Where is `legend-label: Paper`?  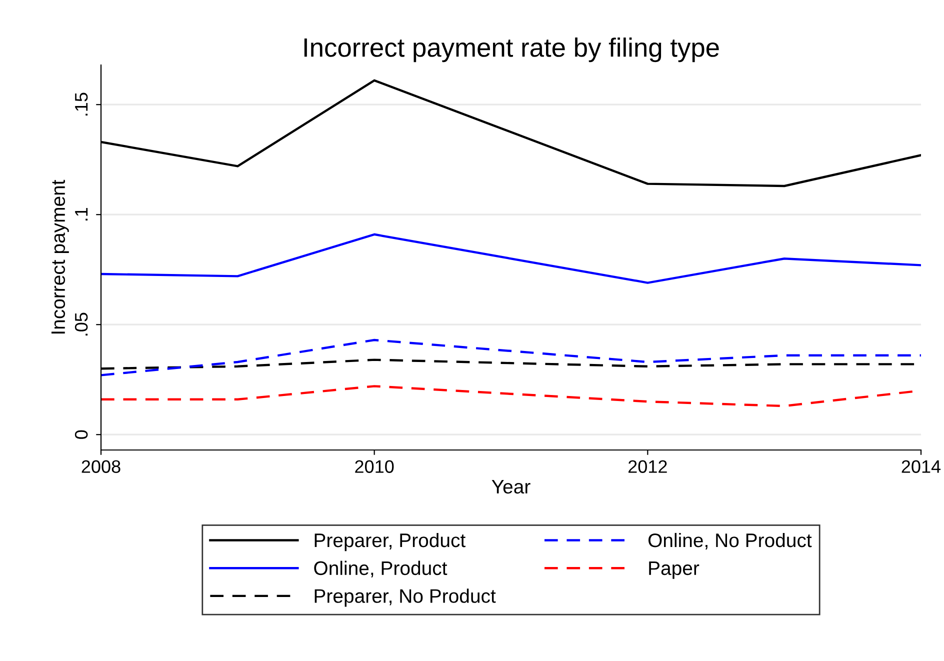
legend-label: Paper is located at coordinates (674, 570).